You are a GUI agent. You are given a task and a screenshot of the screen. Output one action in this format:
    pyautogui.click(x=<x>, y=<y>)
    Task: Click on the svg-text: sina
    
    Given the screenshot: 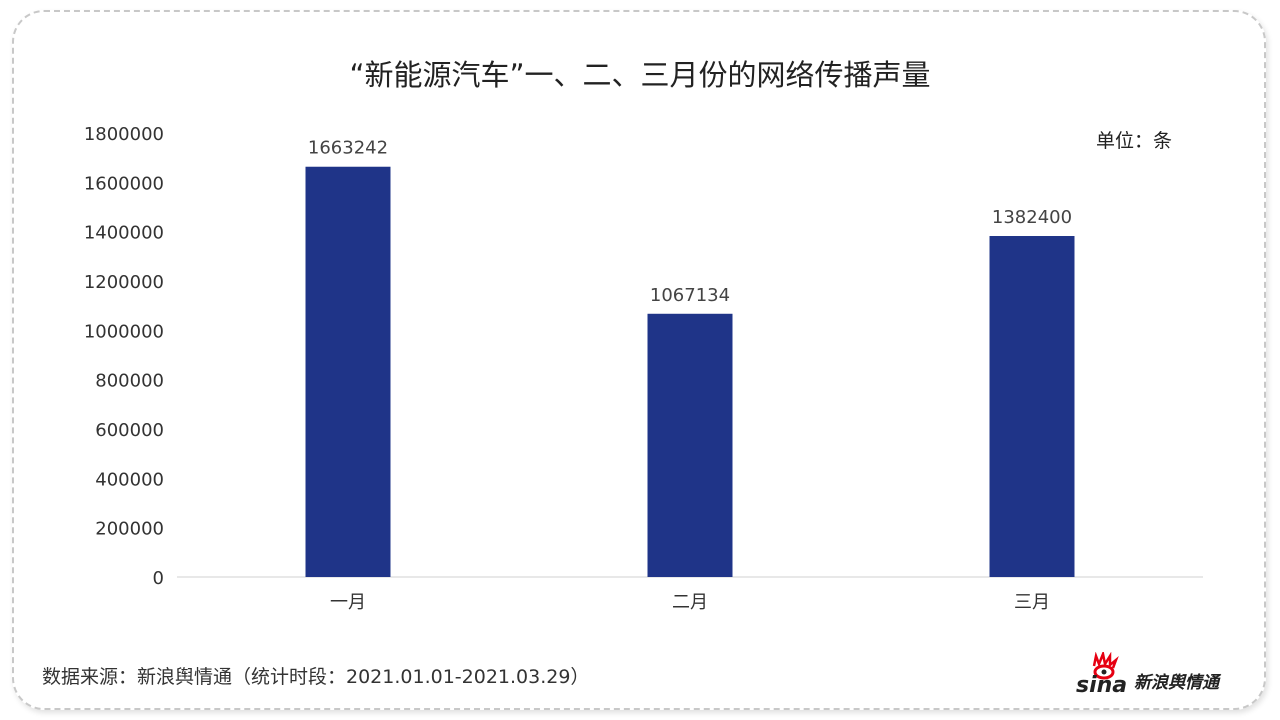 What is the action you would take?
    pyautogui.click(x=1101, y=683)
    